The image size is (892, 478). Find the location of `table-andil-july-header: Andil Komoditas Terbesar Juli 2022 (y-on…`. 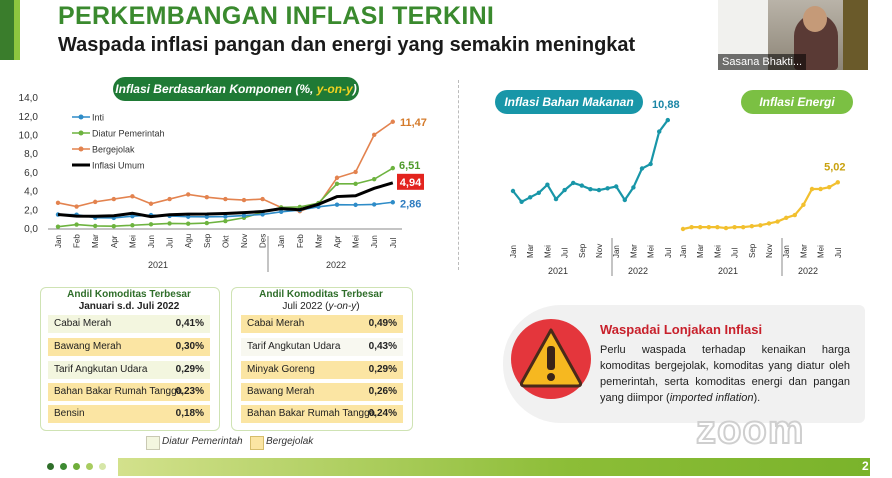

table-andil-july-header: Andil Komoditas Terbesar Juli 2022 (y-on… is located at coordinates (321, 301).